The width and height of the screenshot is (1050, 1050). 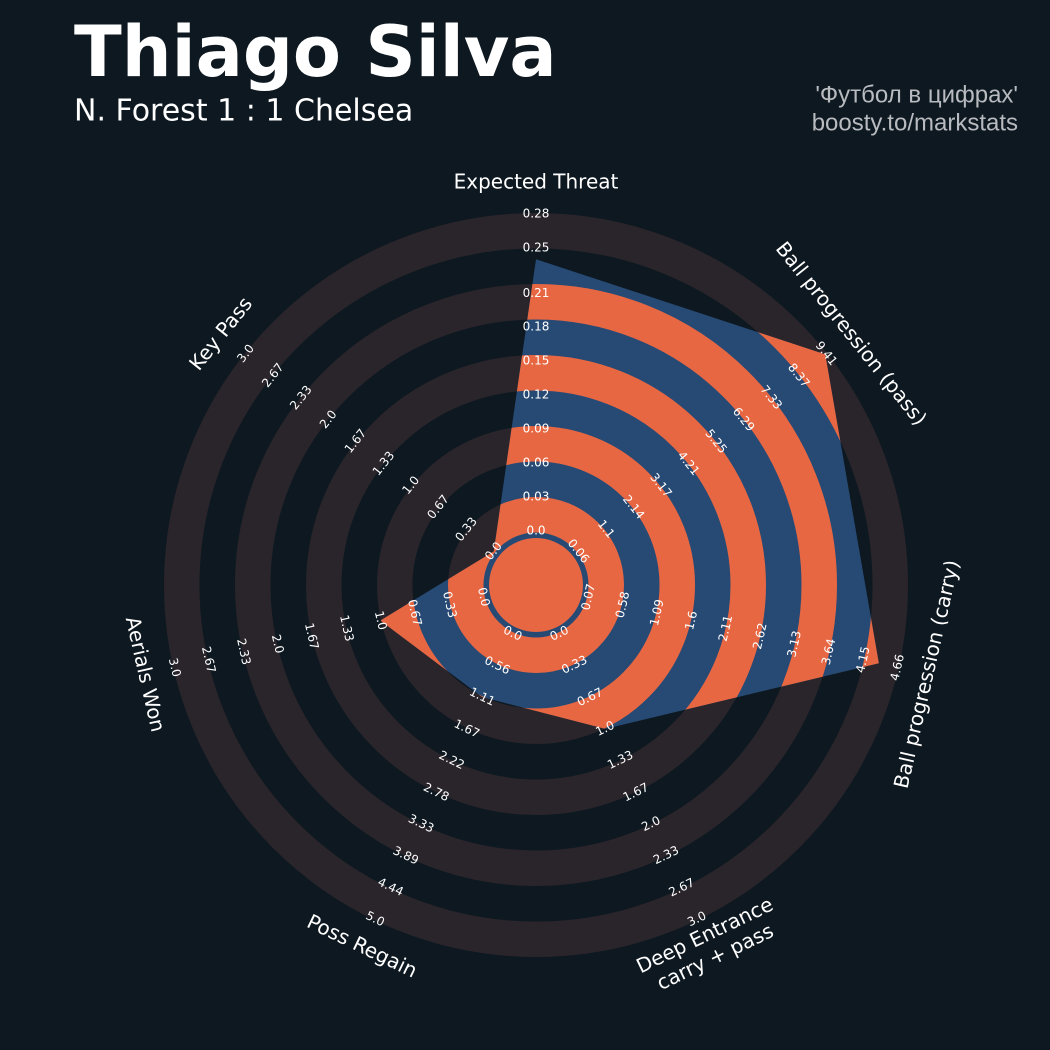 What do you see at coordinates (691, 621) in the screenshot?
I see `tick-label: 1.6` at bounding box center [691, 621].